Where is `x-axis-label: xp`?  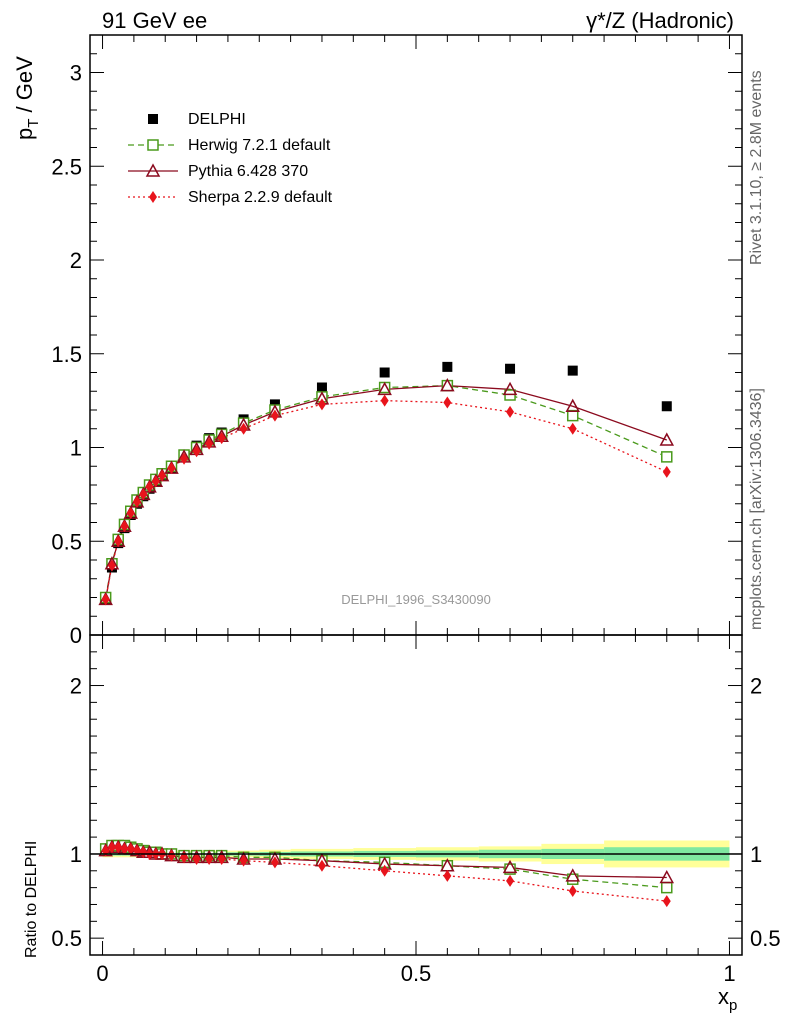
x-axis-label: xp is located at coordinates (727, 999).